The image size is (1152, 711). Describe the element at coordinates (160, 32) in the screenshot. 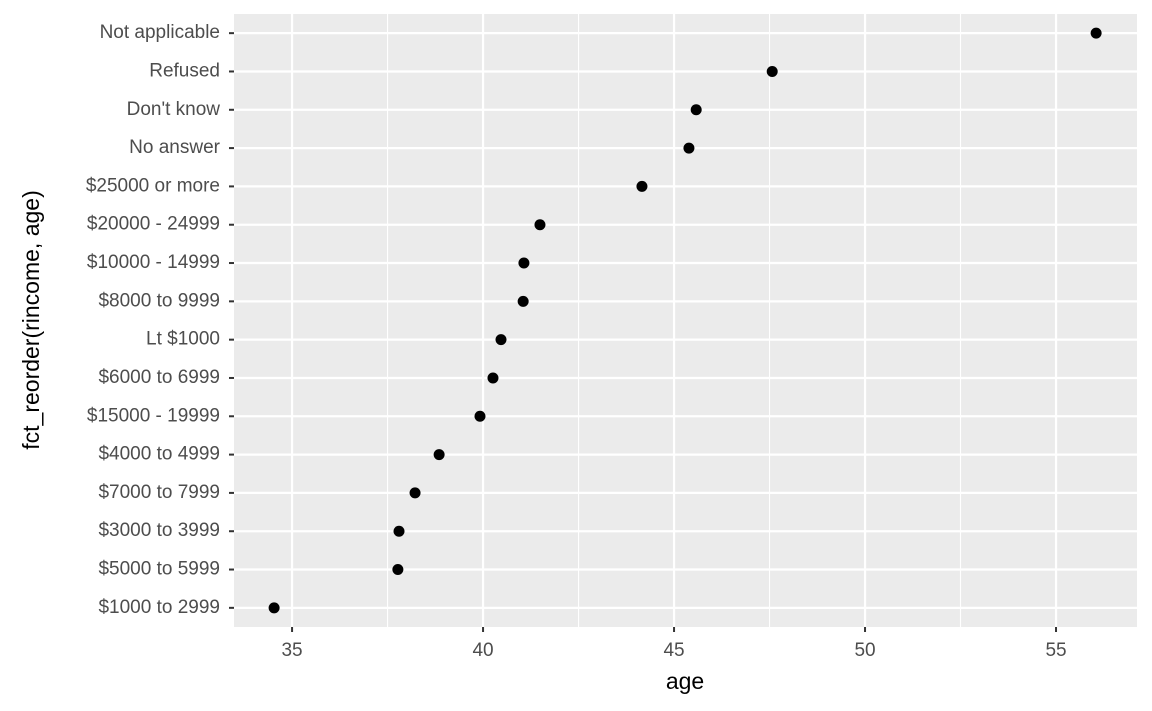

I see `y-tick-label: Not applicable` at that location.